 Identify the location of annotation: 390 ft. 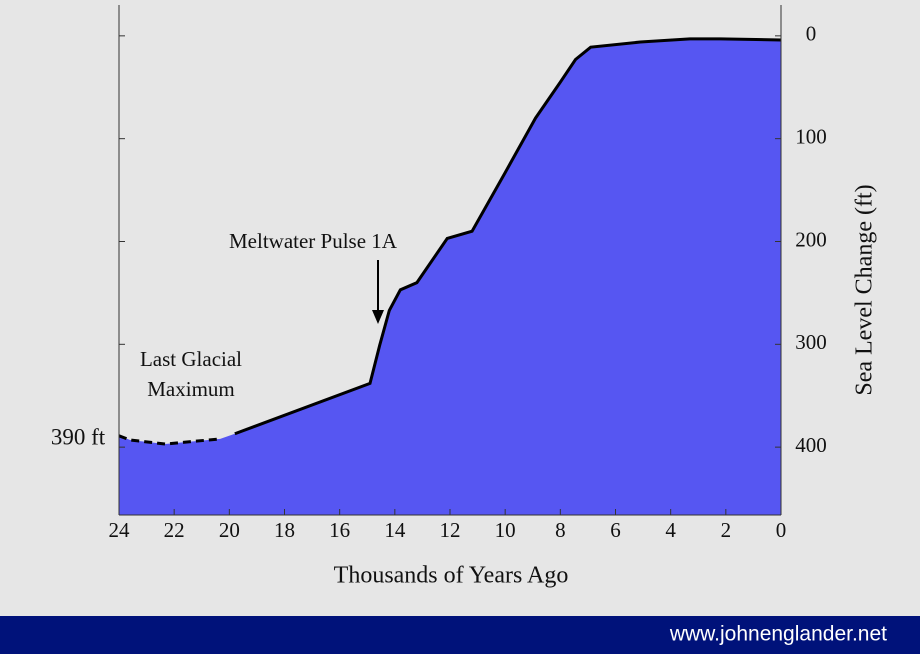
(78, 436).